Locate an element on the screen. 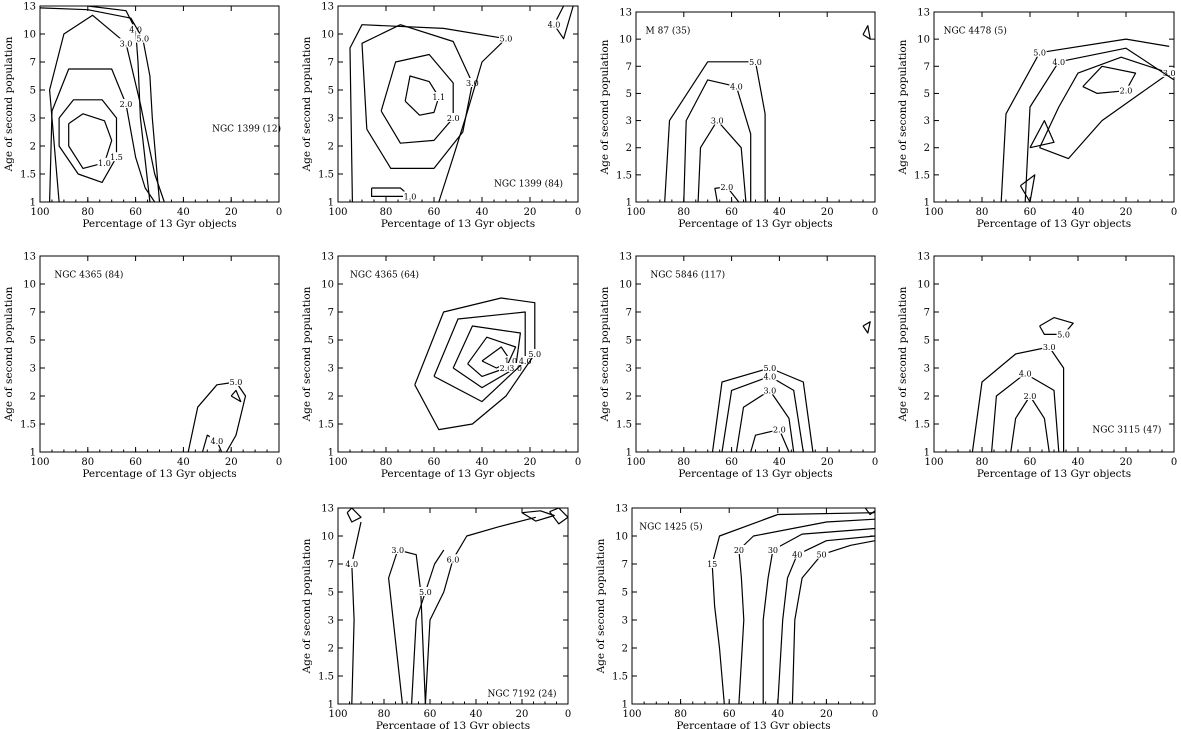 This screenshot has height=729, width=1181. contour-label: 6.0 is located at coordinates (453, 559).